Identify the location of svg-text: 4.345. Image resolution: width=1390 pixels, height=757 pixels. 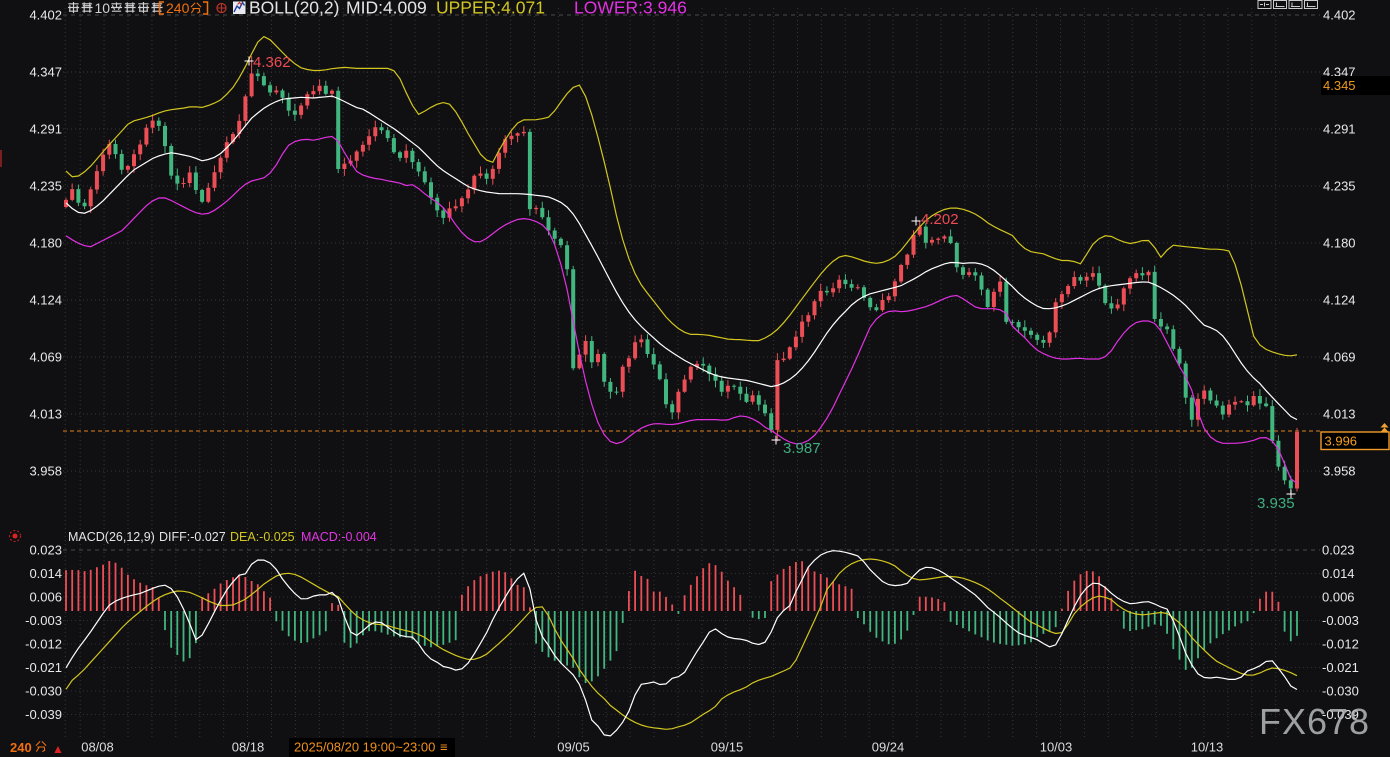
(1339, 85).